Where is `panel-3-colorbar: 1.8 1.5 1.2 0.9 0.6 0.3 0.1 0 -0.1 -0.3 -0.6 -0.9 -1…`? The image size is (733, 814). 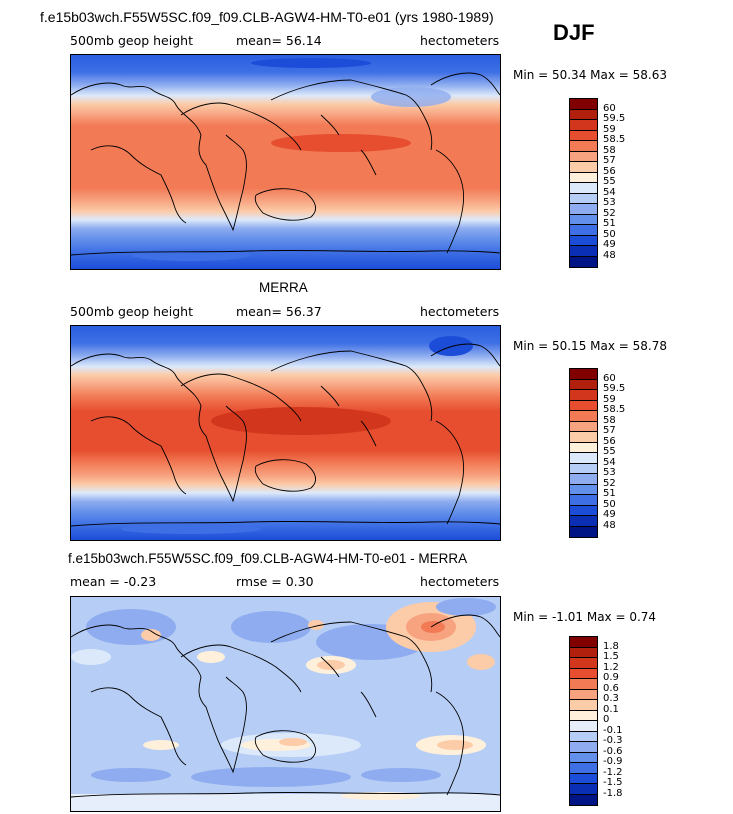 panel-3-colorbar: 1.8 1.5 1.2 0.9 0.6 0.3 0.1 0 -0.1 -0.3 -0.6 -0.9 -1… is located at coordinates (596, 721).